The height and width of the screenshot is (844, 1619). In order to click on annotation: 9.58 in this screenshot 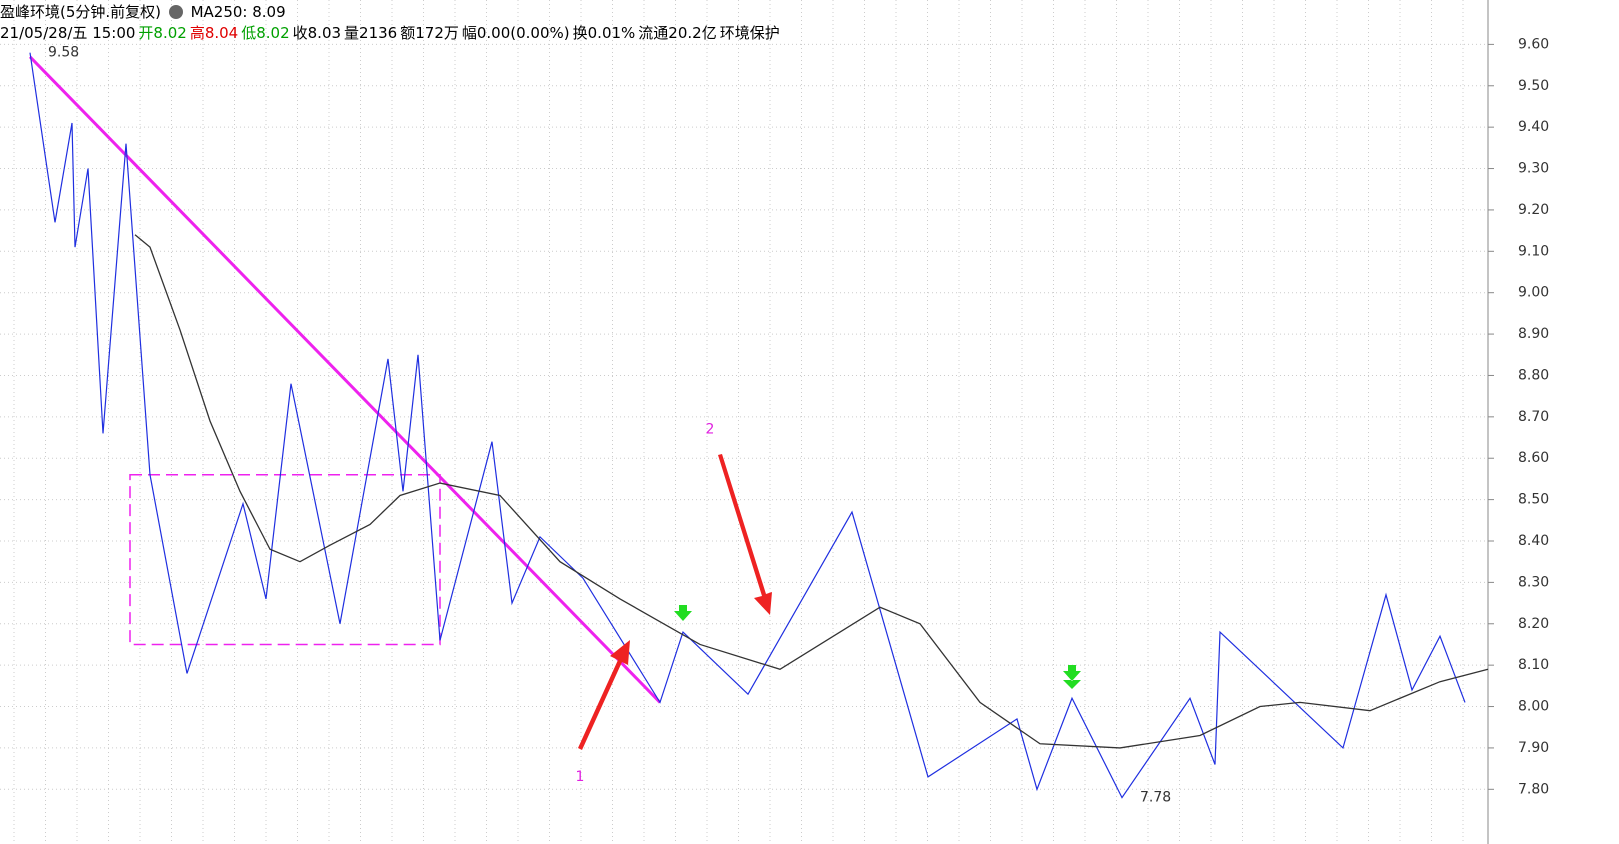, I will do `click(63, 53)`.